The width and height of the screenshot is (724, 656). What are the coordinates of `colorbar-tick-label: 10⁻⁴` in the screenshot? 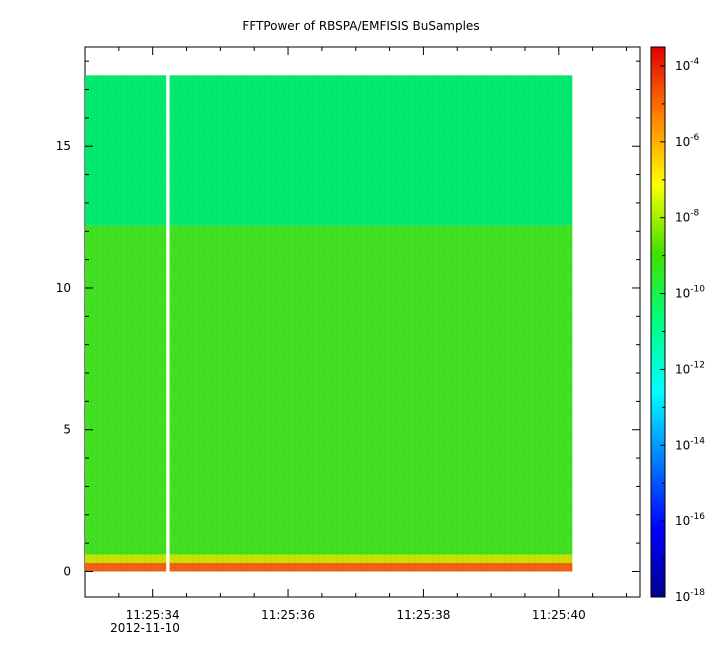 It's located at (687, 65).